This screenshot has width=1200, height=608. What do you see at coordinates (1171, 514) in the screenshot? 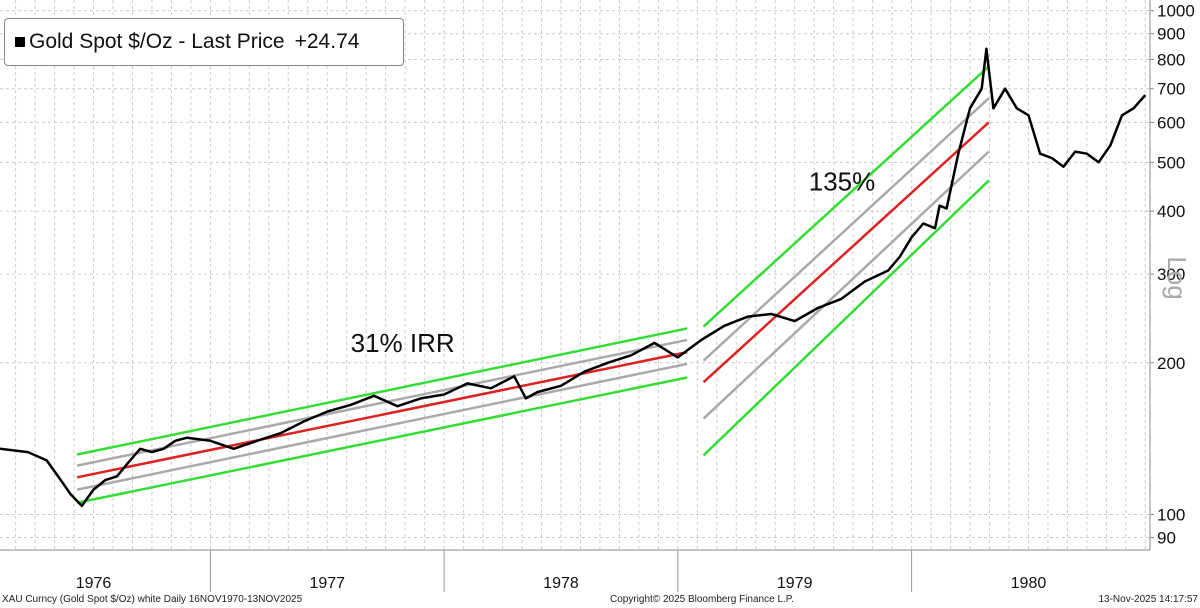
I see `y-tick-label: 100` at bounding box center [1171, 514].